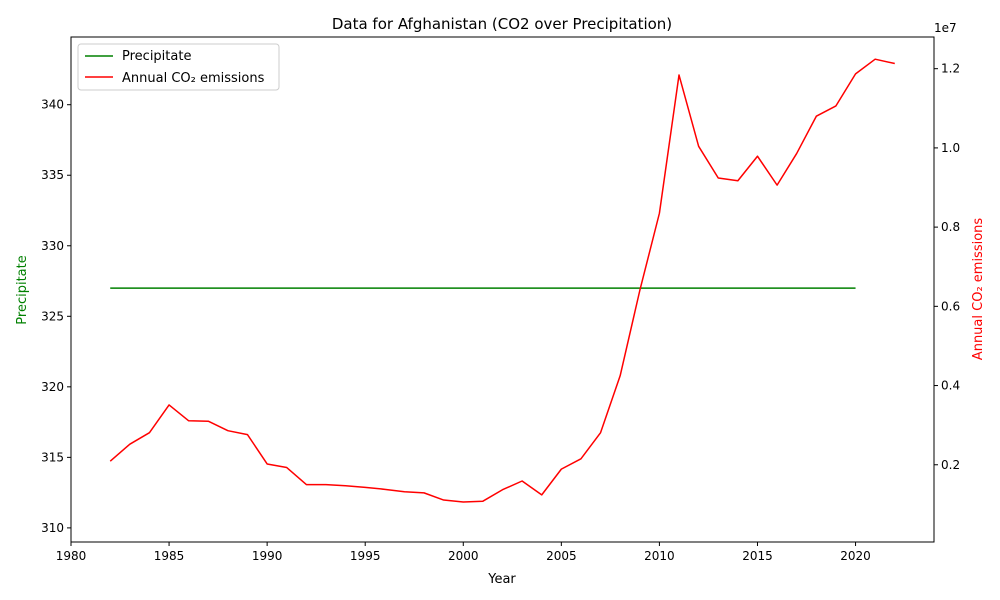  Describe the element at coordinates (978, 289) in the screenshot. I see `y-axis-right-label: Annual CO₂ emissions` at that location.